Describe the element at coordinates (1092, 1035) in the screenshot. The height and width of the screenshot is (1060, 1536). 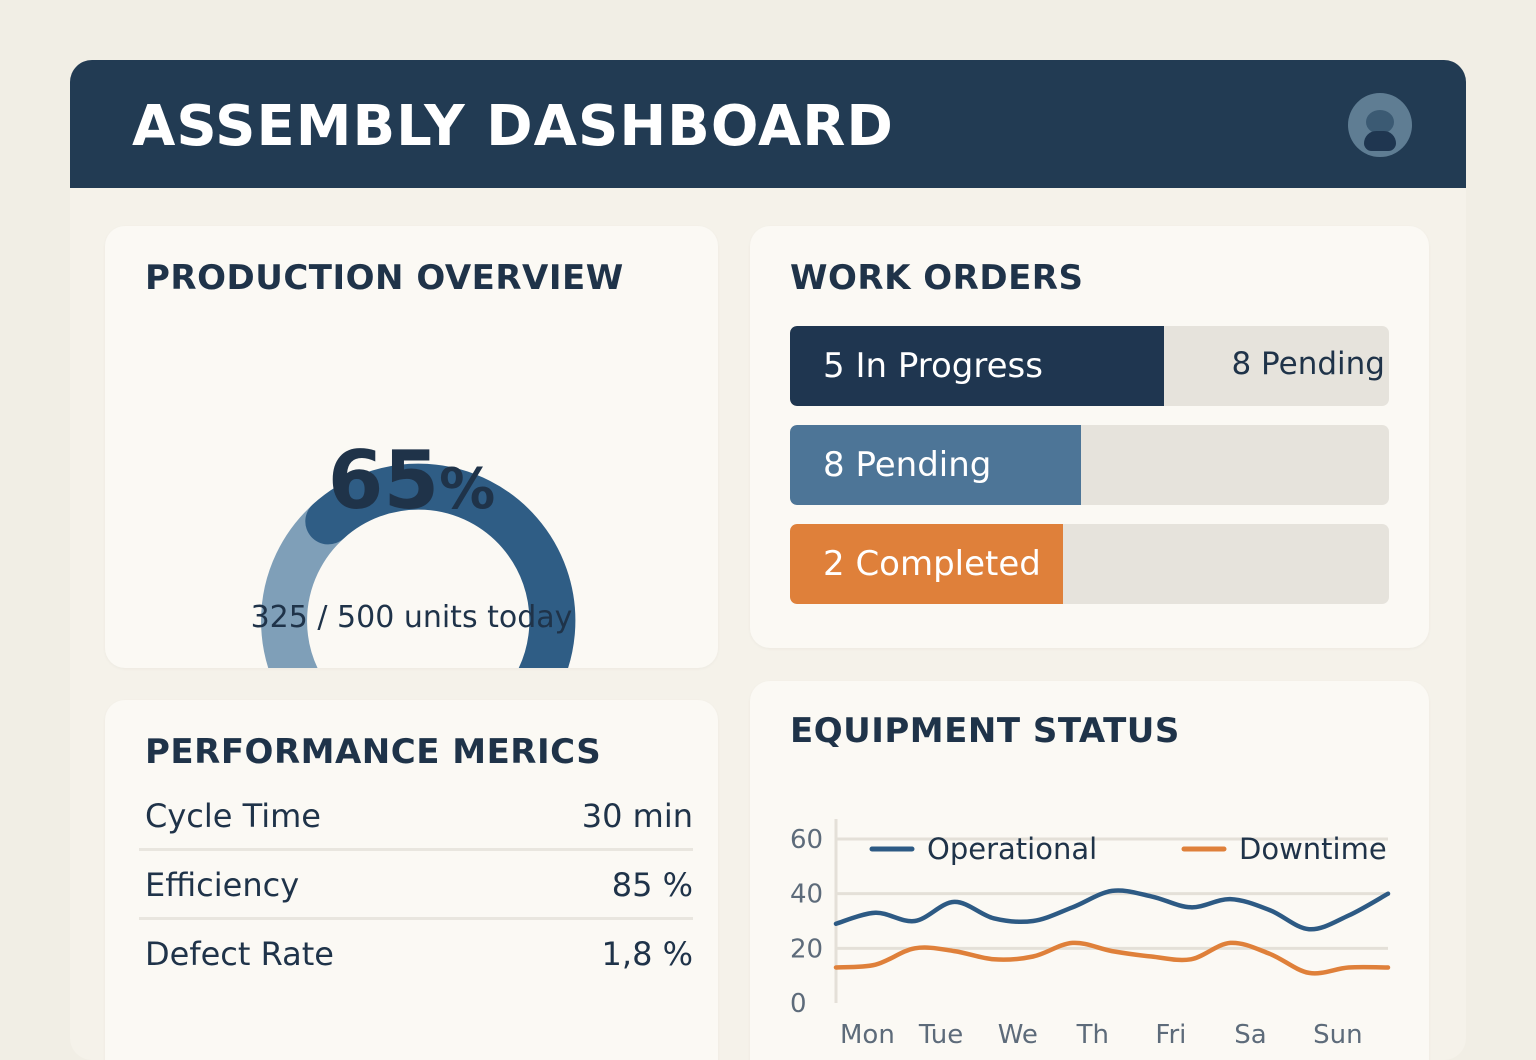
I see `x-tick-label: Th` at that location.